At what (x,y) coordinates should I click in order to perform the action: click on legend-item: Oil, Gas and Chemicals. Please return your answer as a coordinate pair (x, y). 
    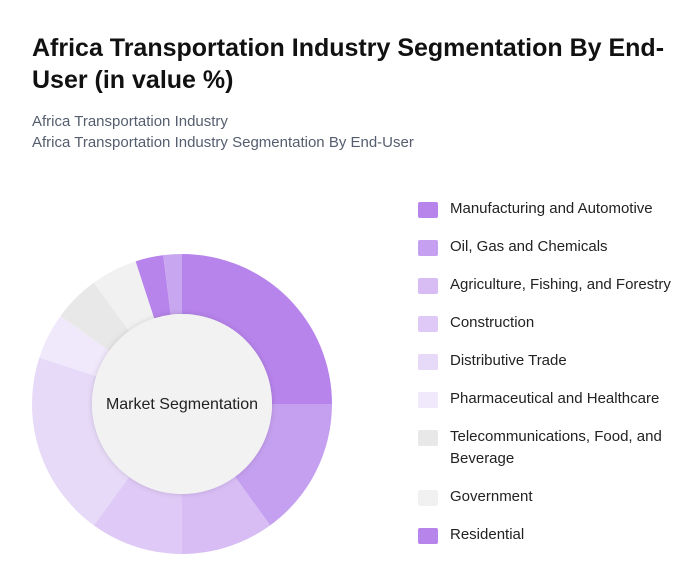
    Looking at the image, I should click on (548, 247).